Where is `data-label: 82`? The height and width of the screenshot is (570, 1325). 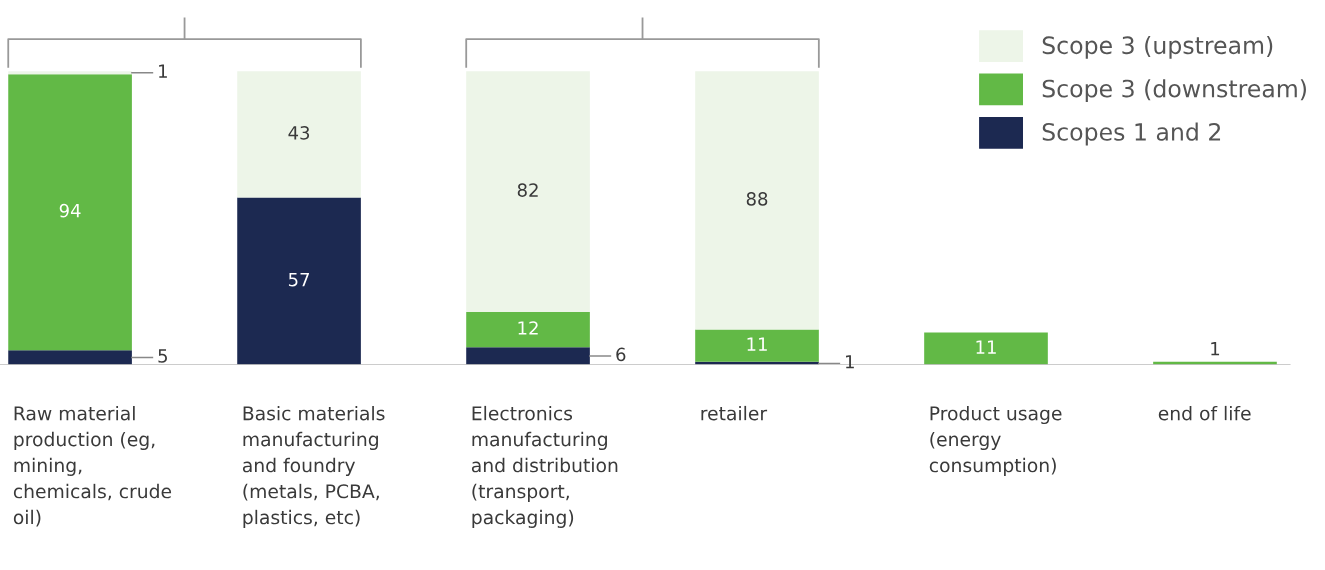
data-label: 82 is located at coordinates (527, 190).